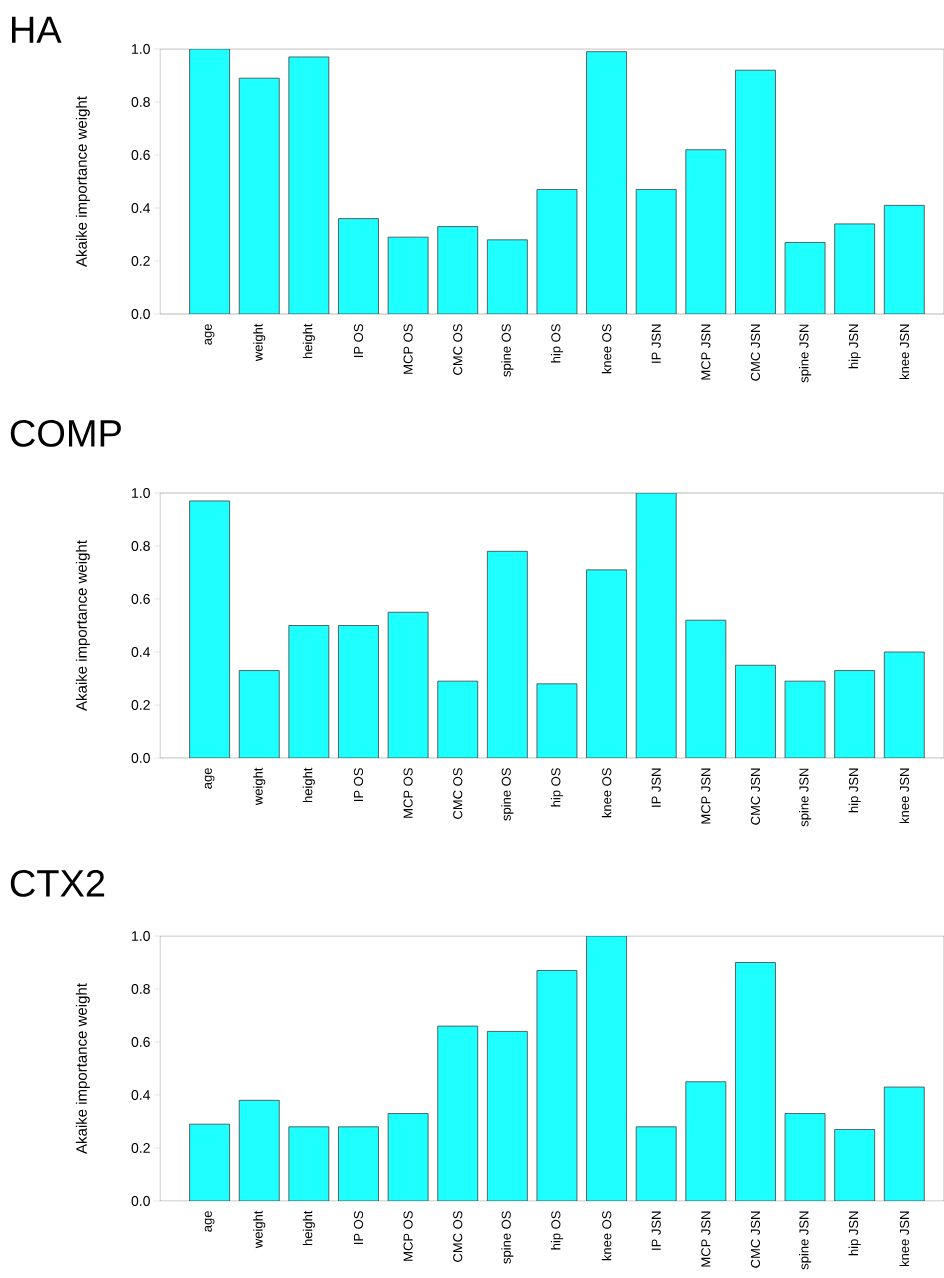 This screenshot has width=944, height=1278. I want to click on x-tick-label: height, so click(308, 341).